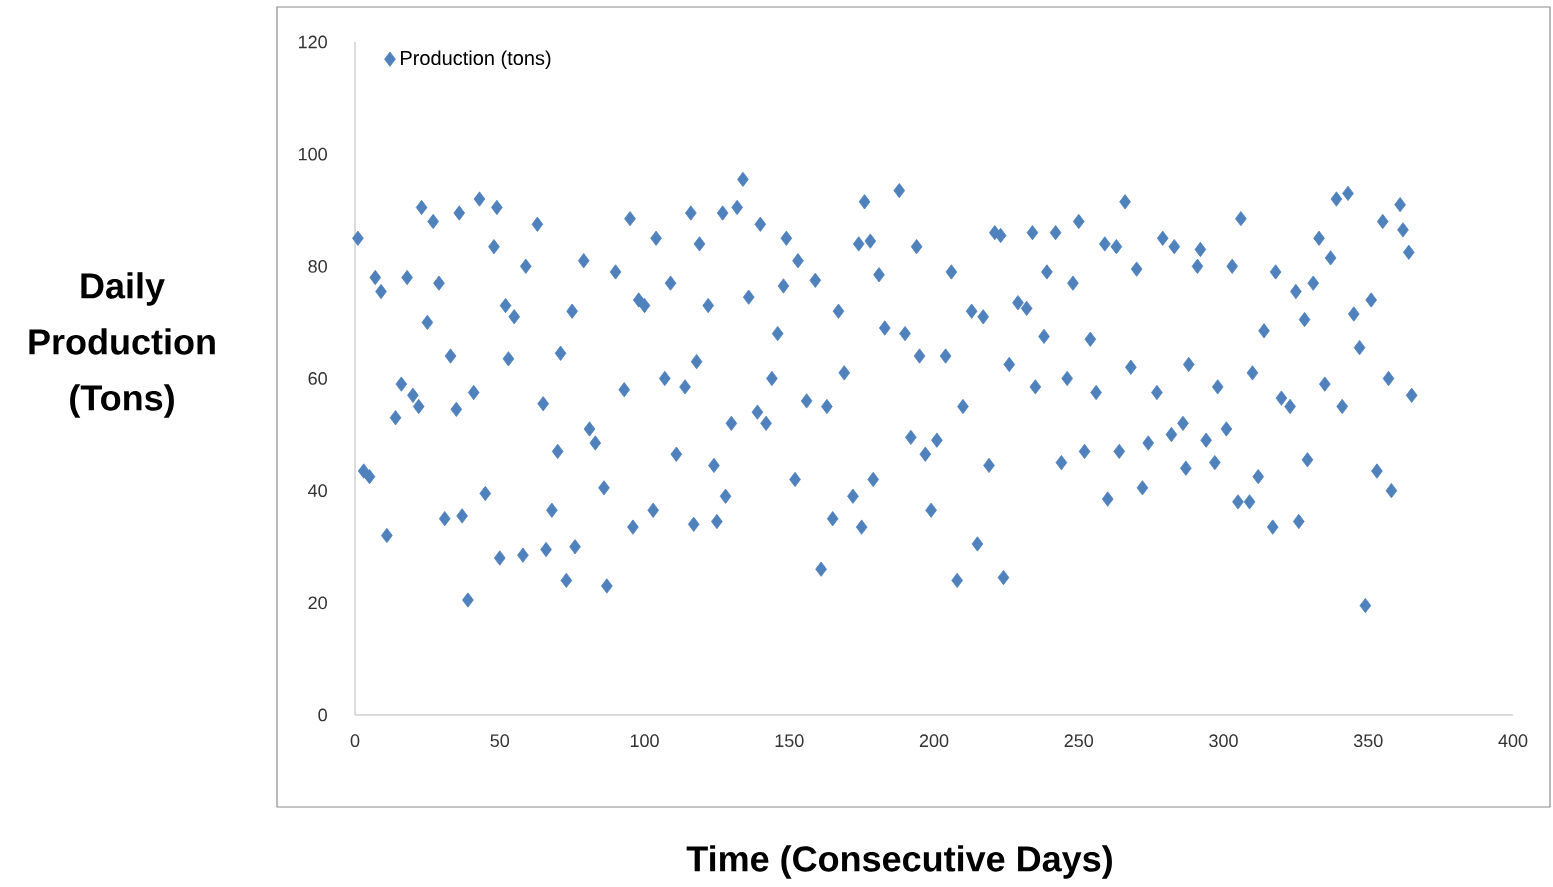 The width and height of the screenshot is (1553, 887). Describe the element at coordinates (934, 741) in the screenshot. I see `x-tick-label: 200` at that location.